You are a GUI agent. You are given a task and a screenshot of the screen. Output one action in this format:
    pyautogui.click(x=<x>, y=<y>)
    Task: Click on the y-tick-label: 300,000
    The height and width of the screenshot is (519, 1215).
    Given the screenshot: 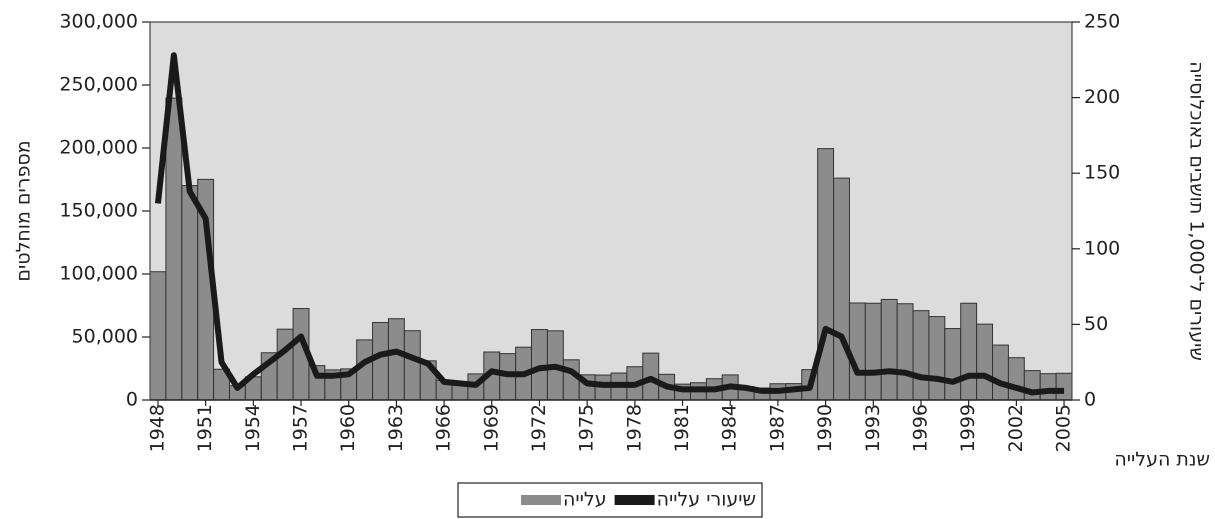 What is the action you would take?
    pyautogui.click(x=98, y=22)
    